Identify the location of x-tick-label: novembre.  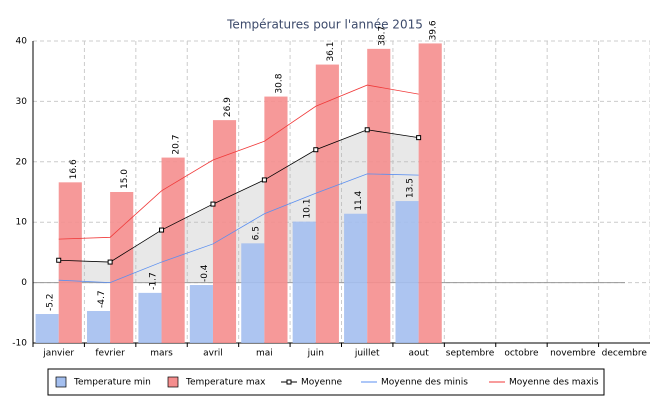
(573, 354).